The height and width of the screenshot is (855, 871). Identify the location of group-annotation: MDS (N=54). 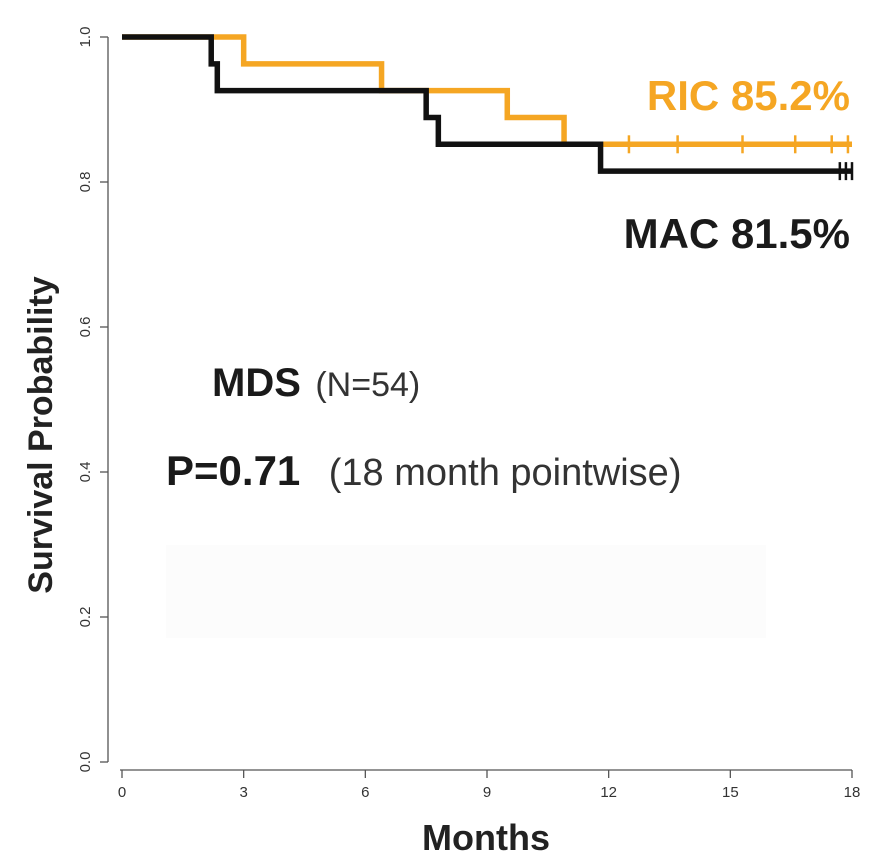
(316, 383).